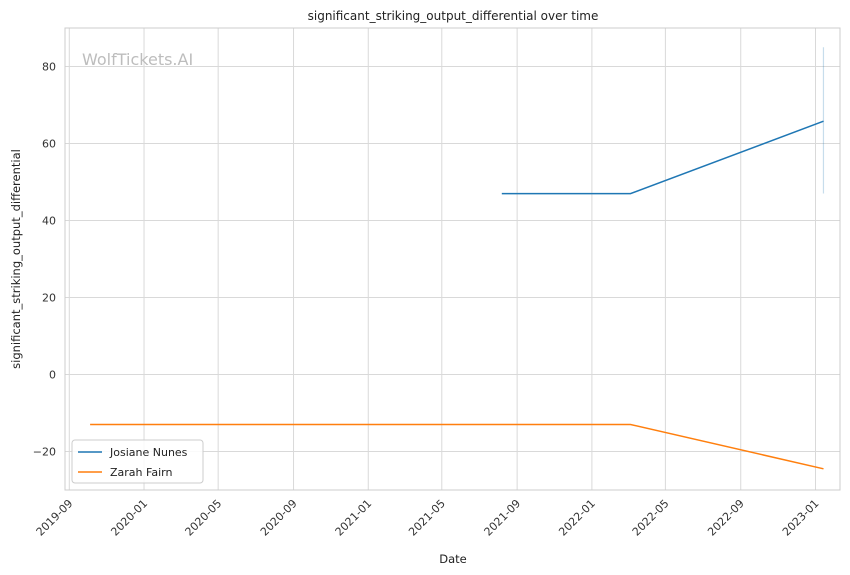 This screenshot has height=575, width=850. What do you see at coordinates (279, 518) in the screenshot?
I see `x-tick-label-3: 2020-09` at bounding box center [279, 518].